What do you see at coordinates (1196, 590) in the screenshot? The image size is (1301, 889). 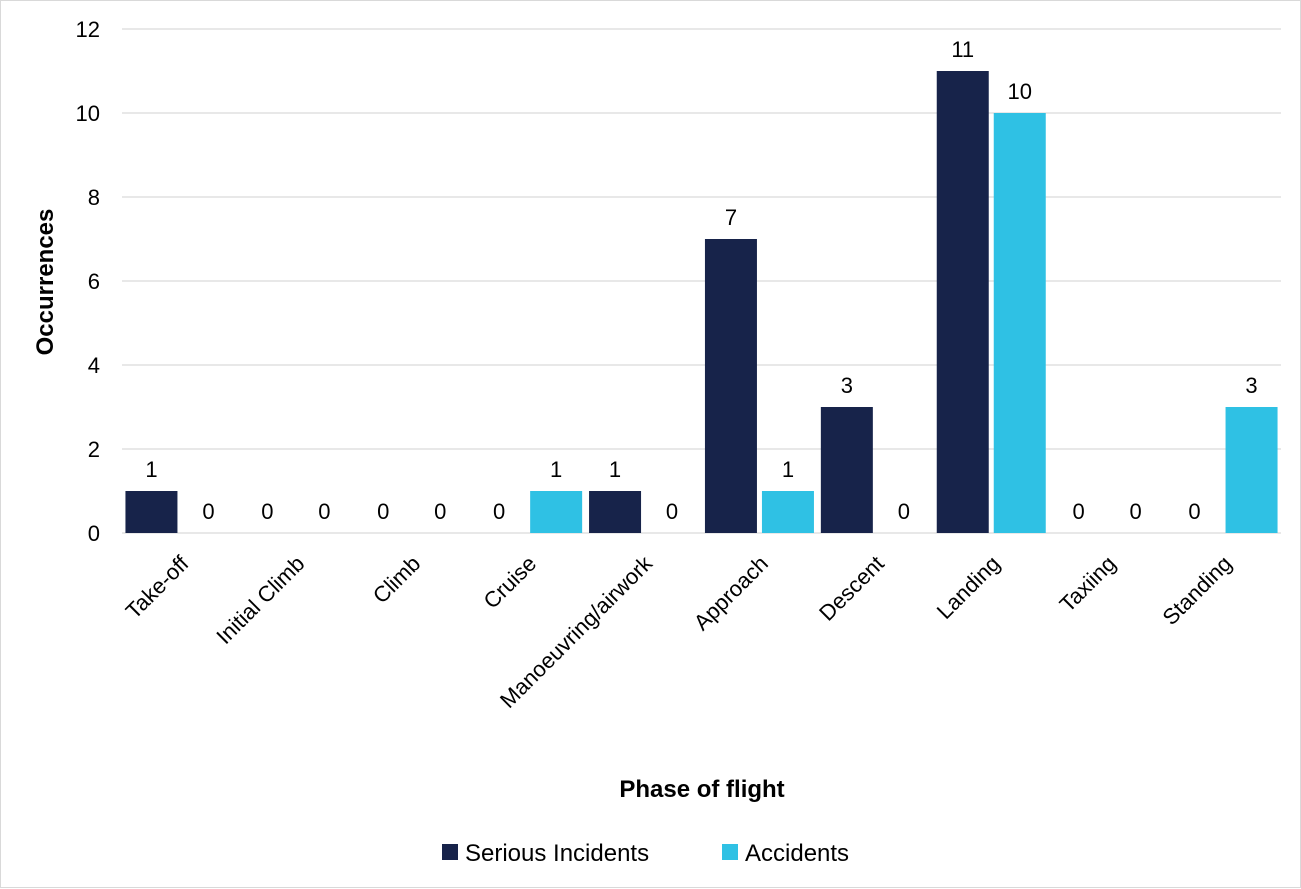 I see `x-tick-label: Standing` at bounding box center [1196, 590].